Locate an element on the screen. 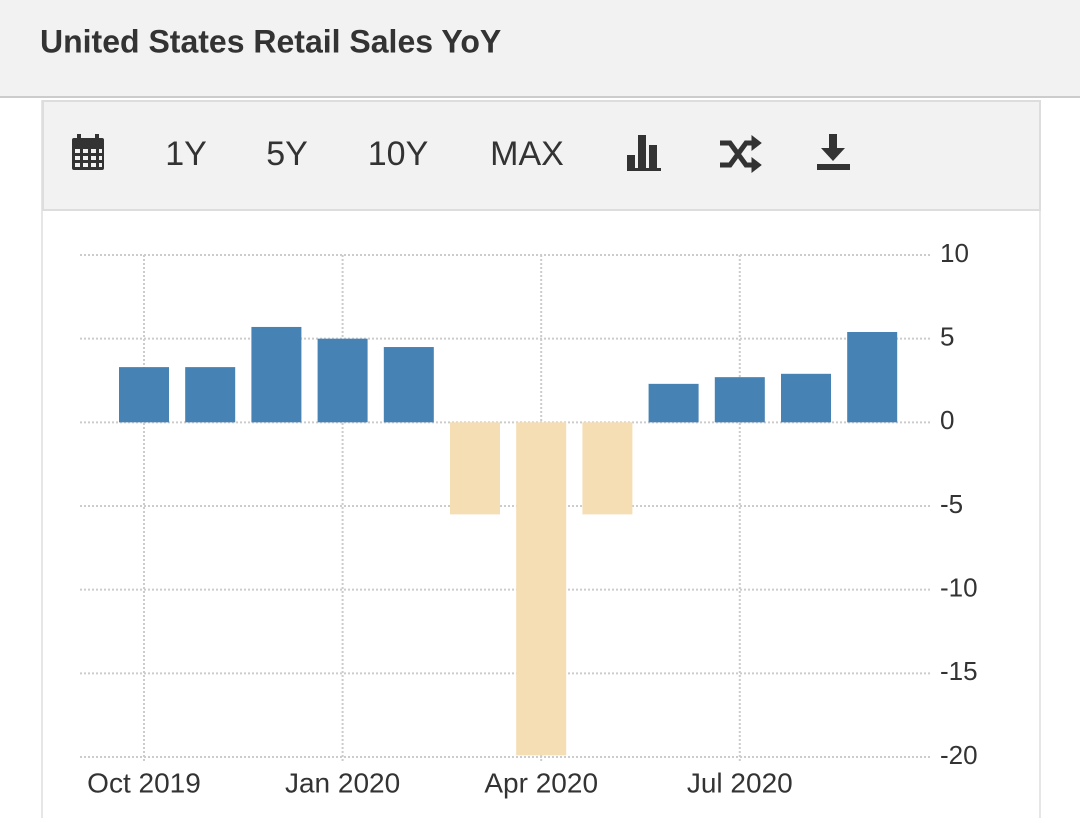  y-tick-label: -15 is located at coordinates (959, 671).